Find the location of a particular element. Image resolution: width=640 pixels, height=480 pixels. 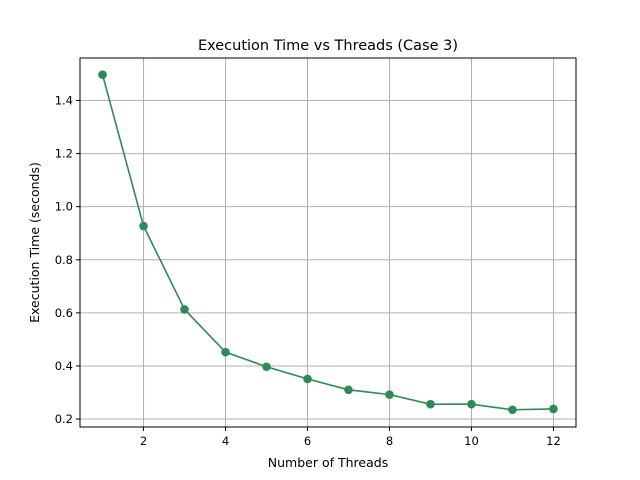

chart-title: Execution Time vs Threads (Case 3) is located at coordinates (328, 46).